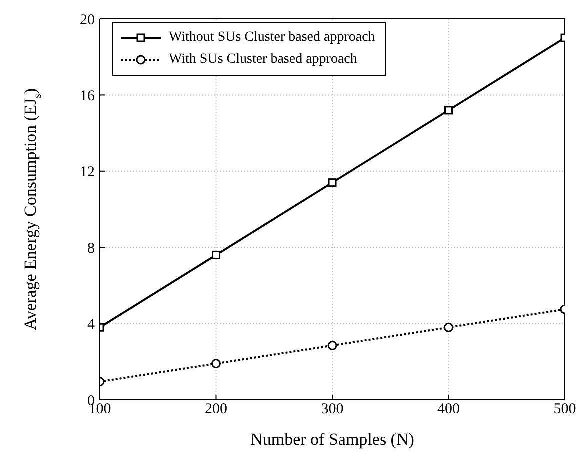 This screenshot has height=461, width=585. What do you see at coordinates (332, 439) in the screenshot?
I see `x-axis-title: Number of Samples (N)` at bounding box center [332, 439].